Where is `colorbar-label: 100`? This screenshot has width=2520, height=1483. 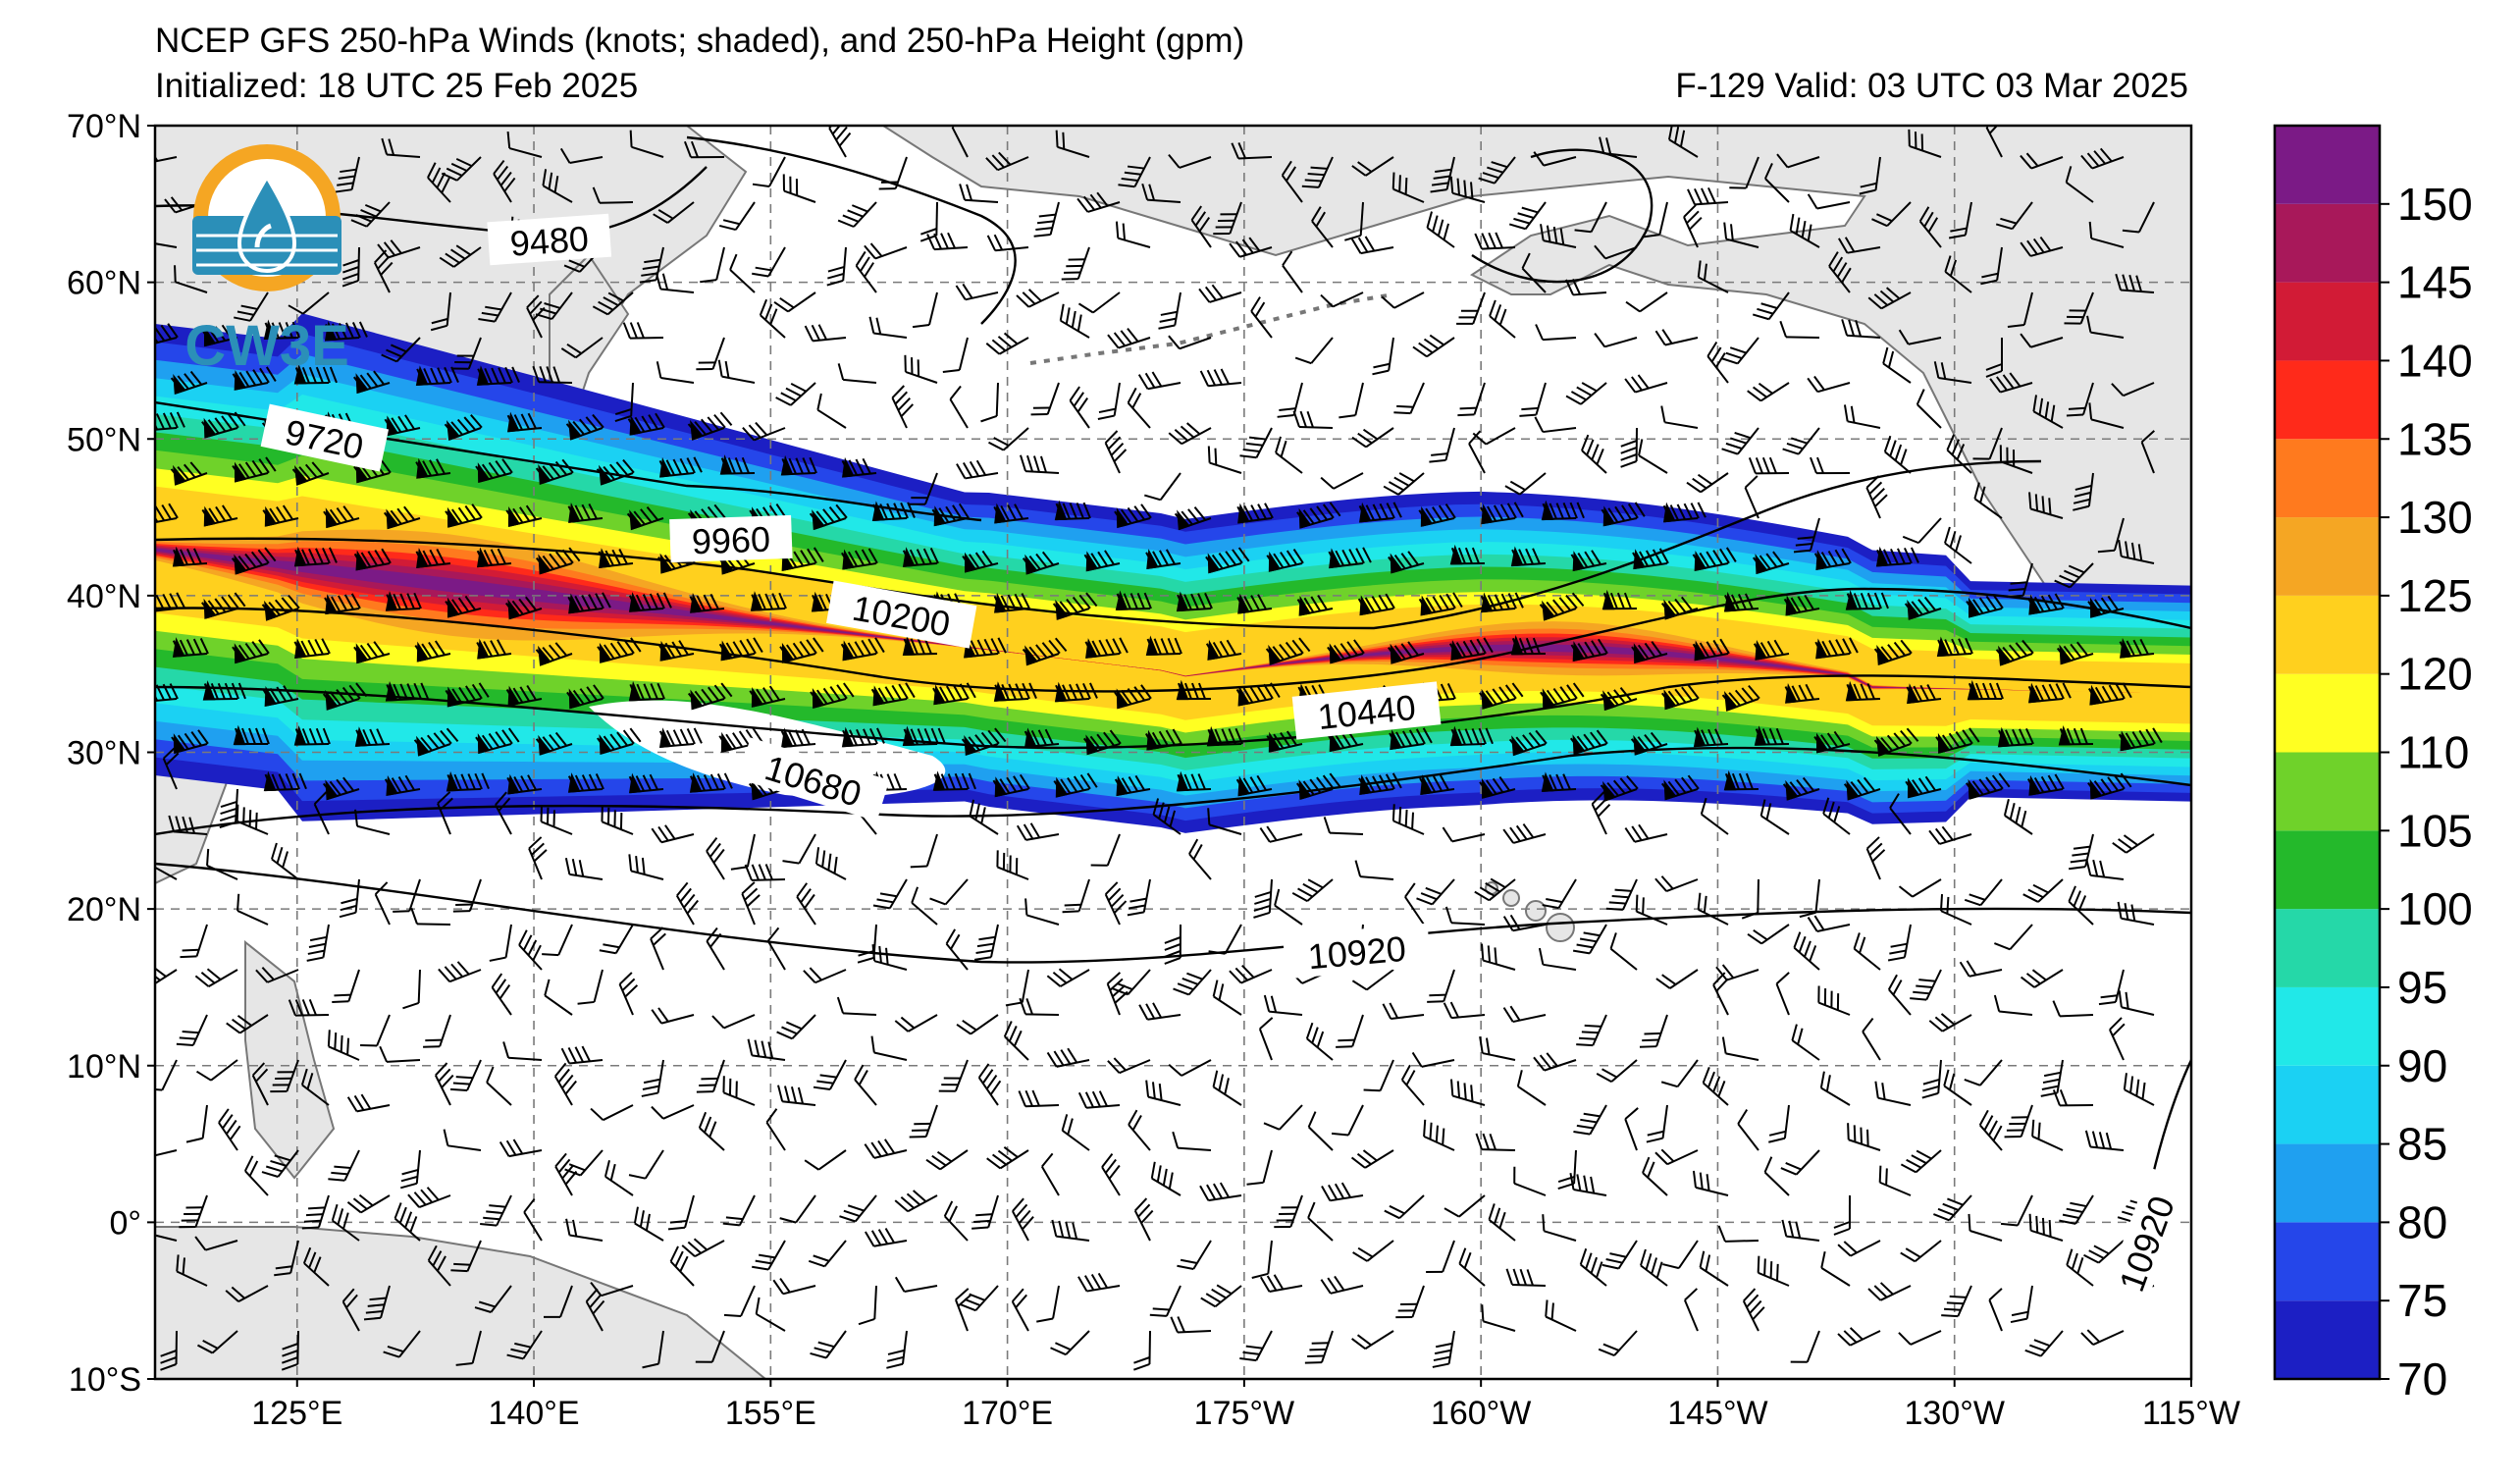 colorbar-label: 100 is located at coordinates (2435, 908).